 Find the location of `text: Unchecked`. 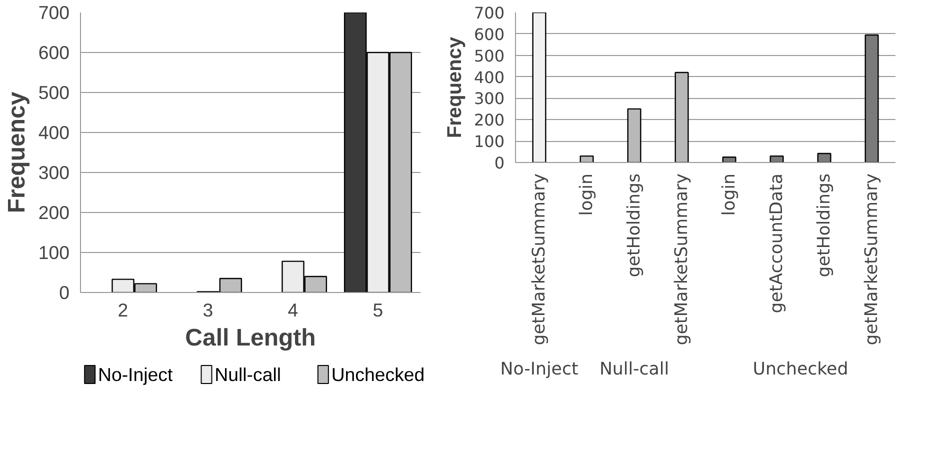

text: Unchecked is located at coordinates (800, 370).